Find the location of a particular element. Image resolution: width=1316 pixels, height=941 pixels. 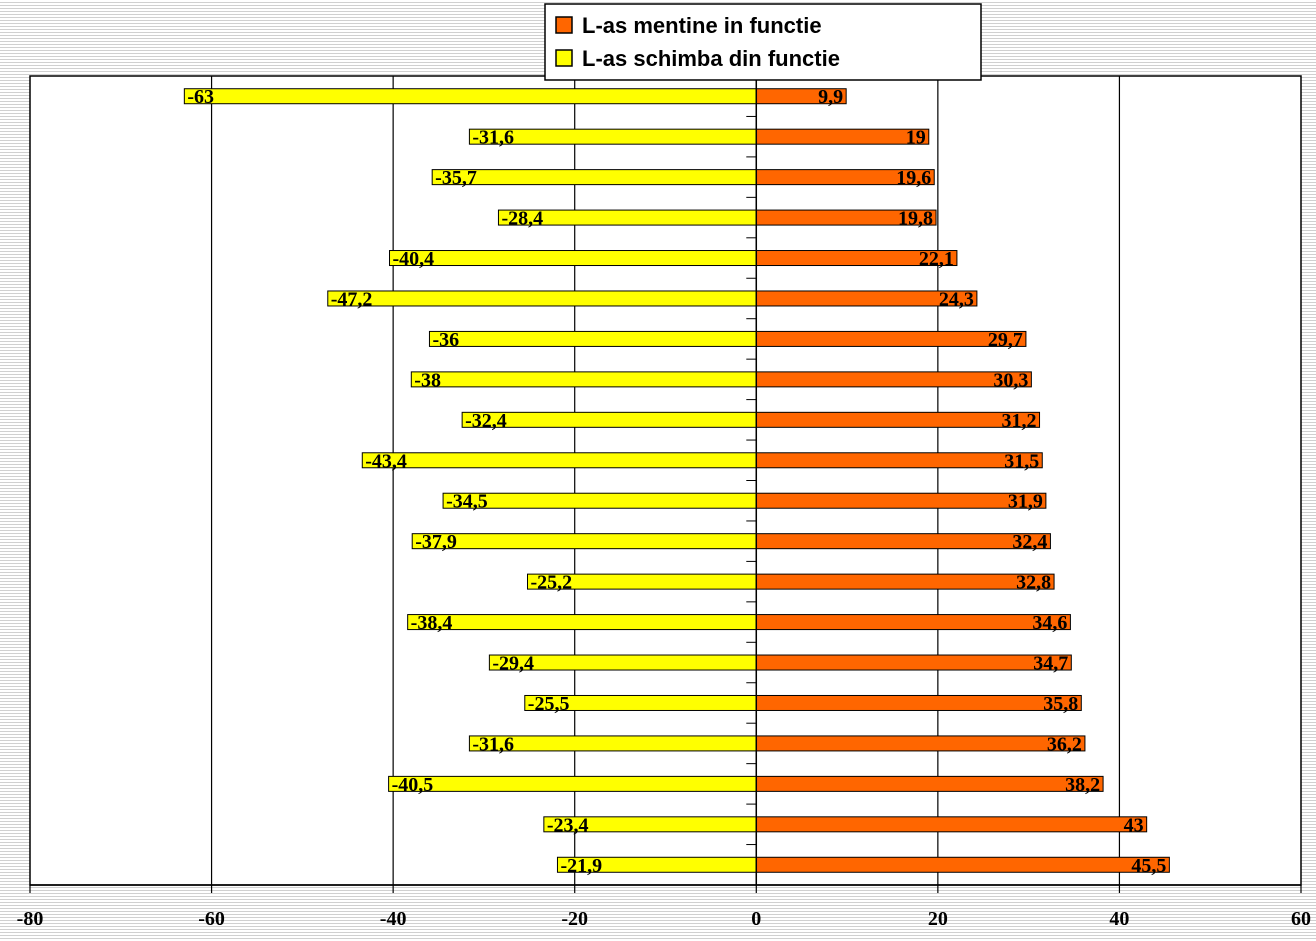

bar-label-schimba: -43,4 is located at coordinates (386, 461).